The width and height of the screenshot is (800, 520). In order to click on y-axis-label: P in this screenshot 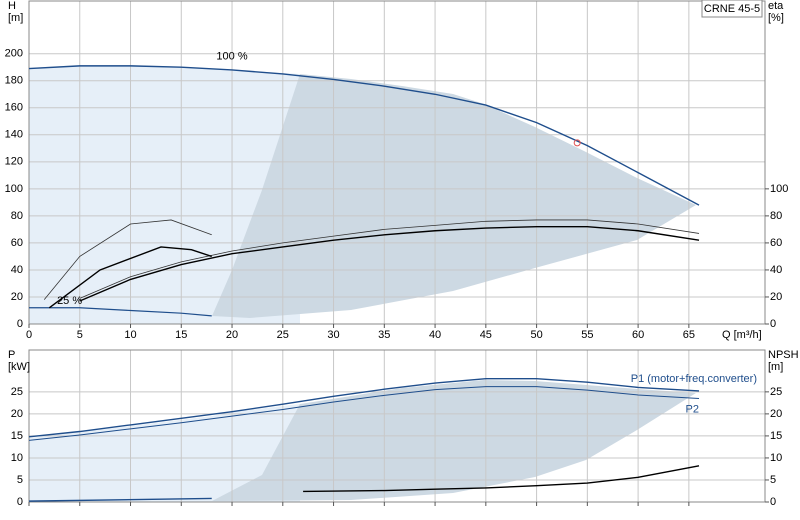, I will do `click(11, 355)`.